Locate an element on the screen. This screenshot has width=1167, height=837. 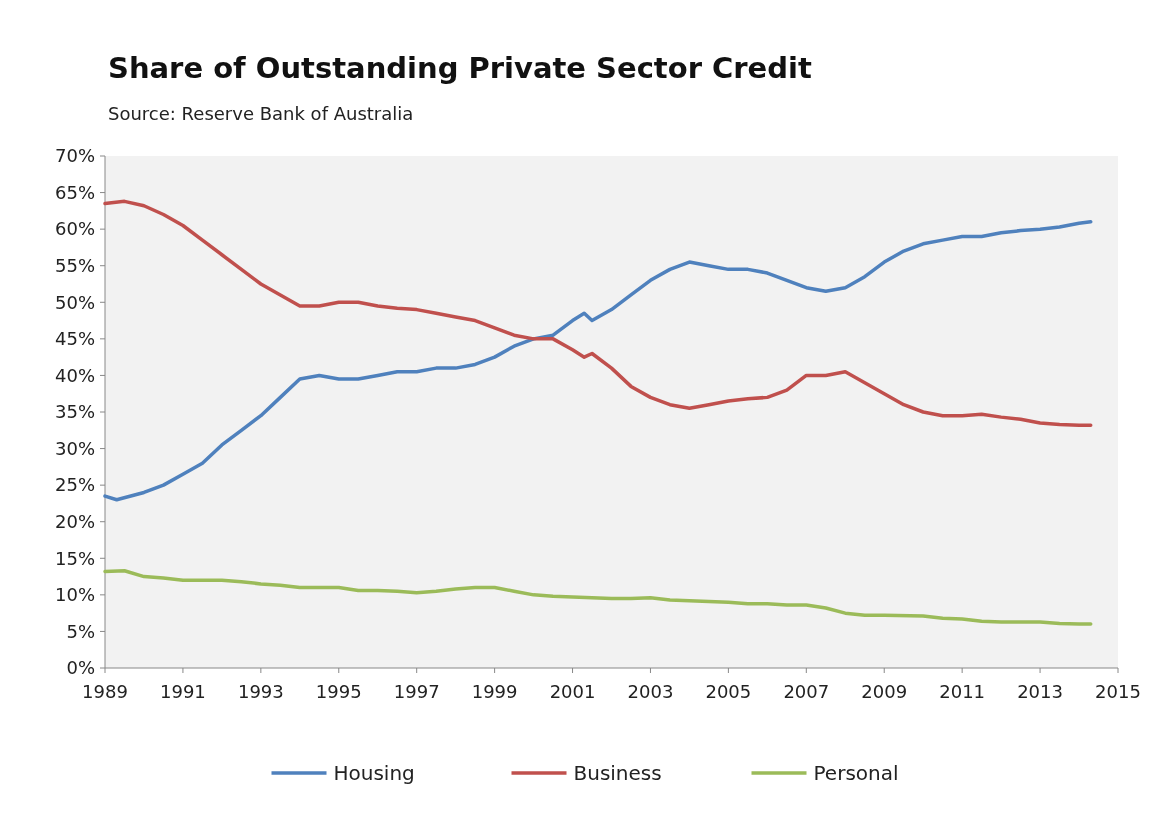
x-tick-label: 1999 is located at coordinates (494, 691).